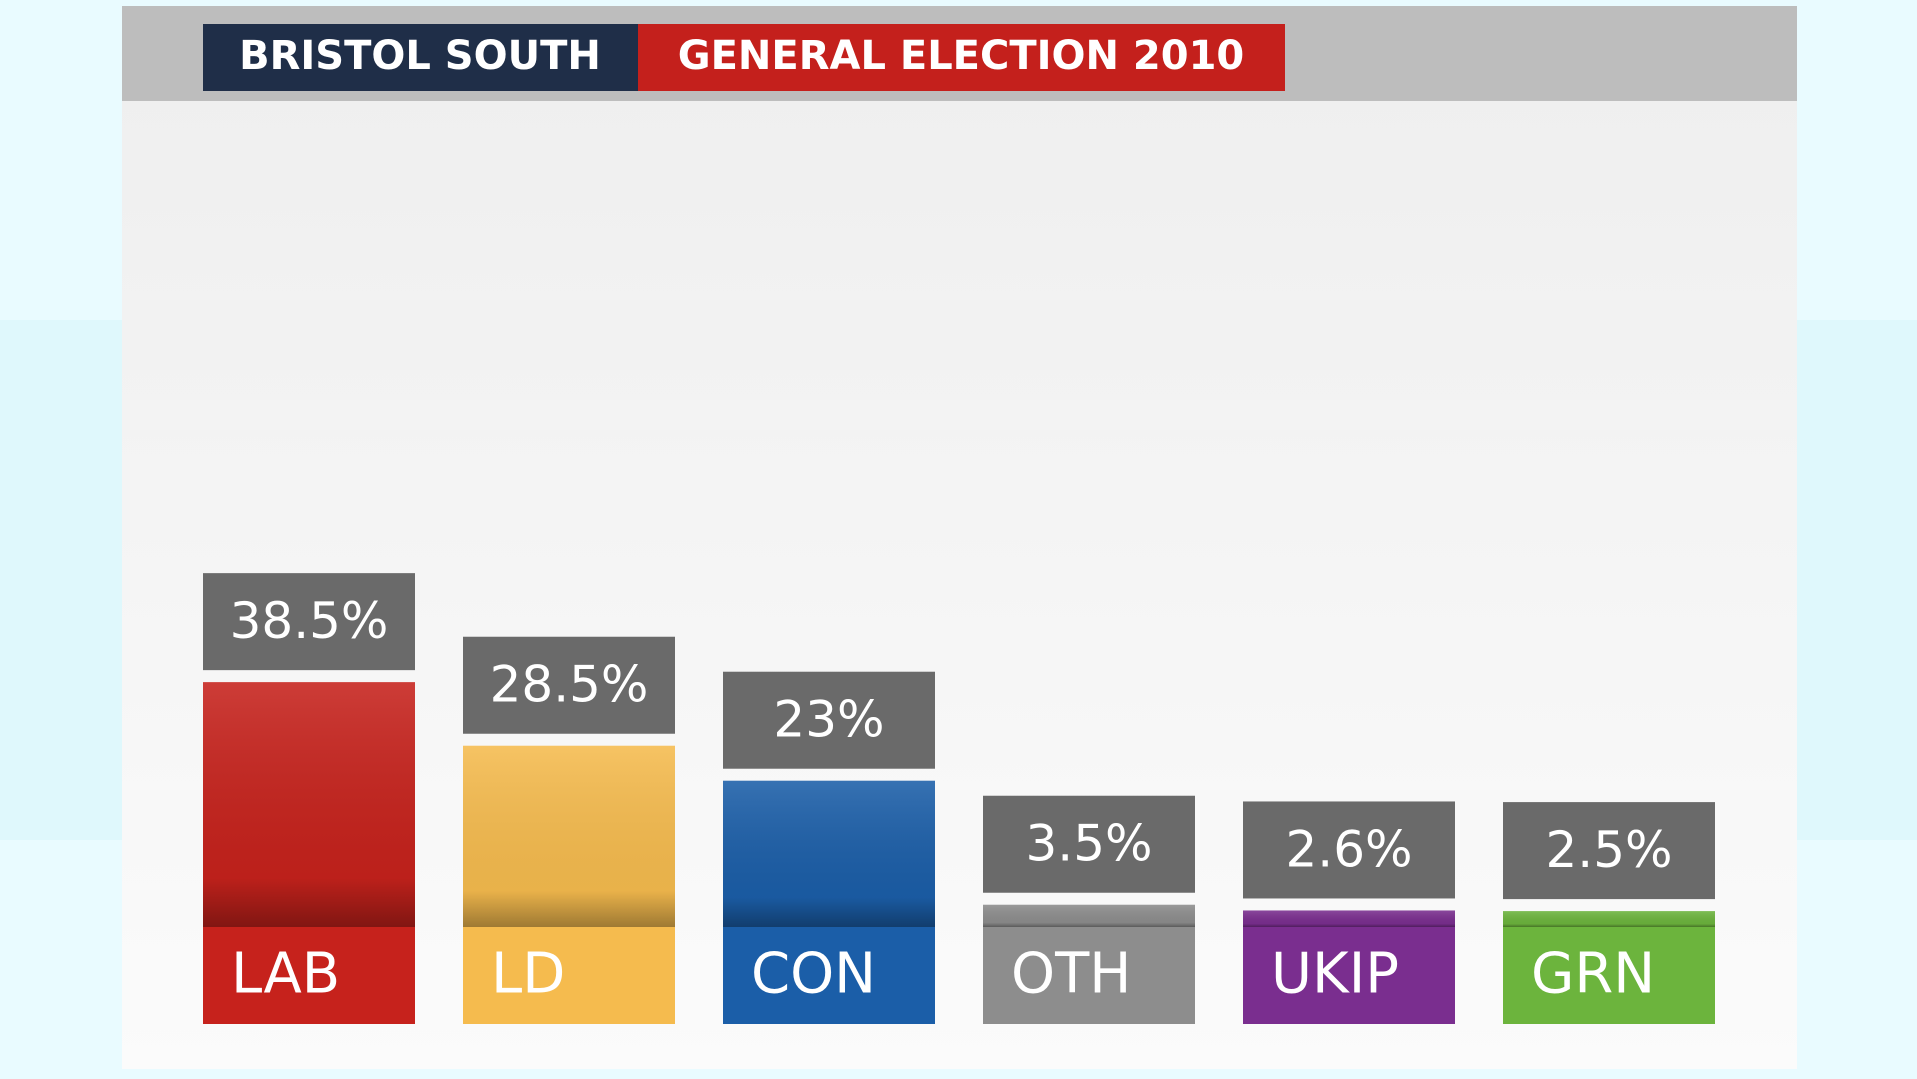 The width and height of the screenshot is (1917, 1079). I want to click on value-label: 38.5%, so click(309, 621).